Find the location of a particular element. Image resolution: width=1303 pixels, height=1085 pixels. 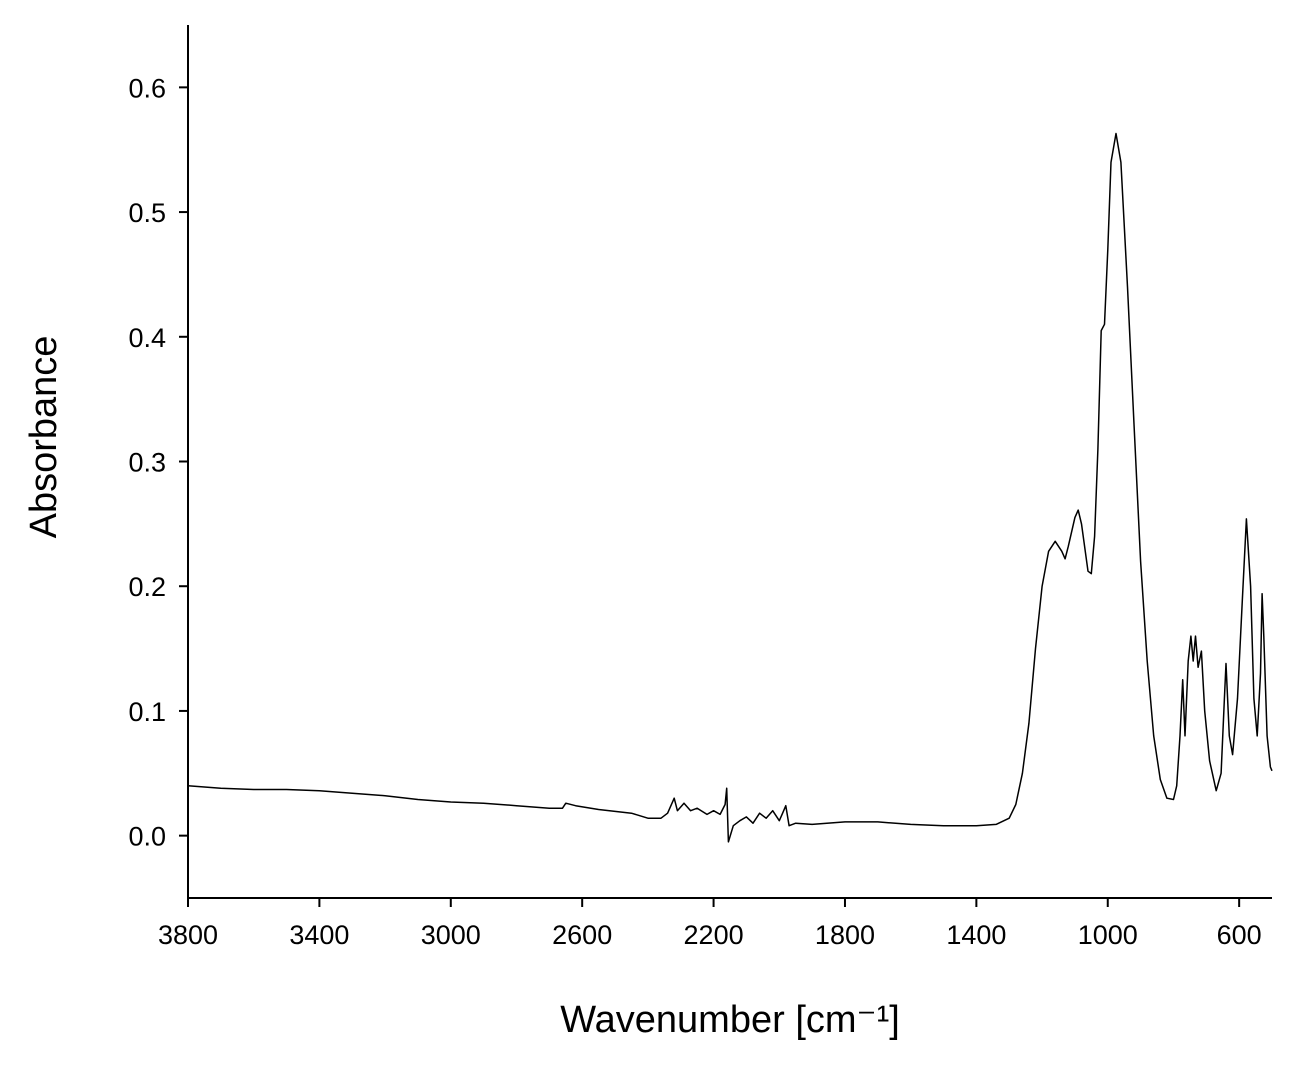

y-tick-label: 0.3 is located at coordinates (147, 463).